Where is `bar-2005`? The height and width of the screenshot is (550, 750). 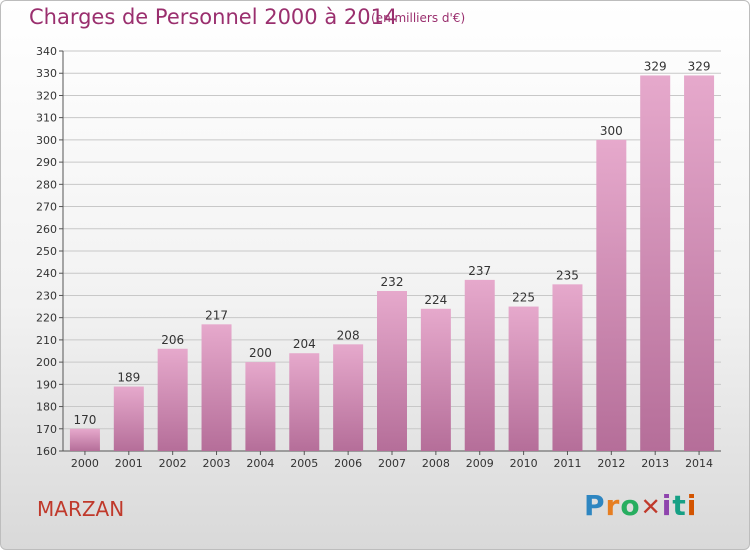
bar-2005 is located at coordinates (304, 402).